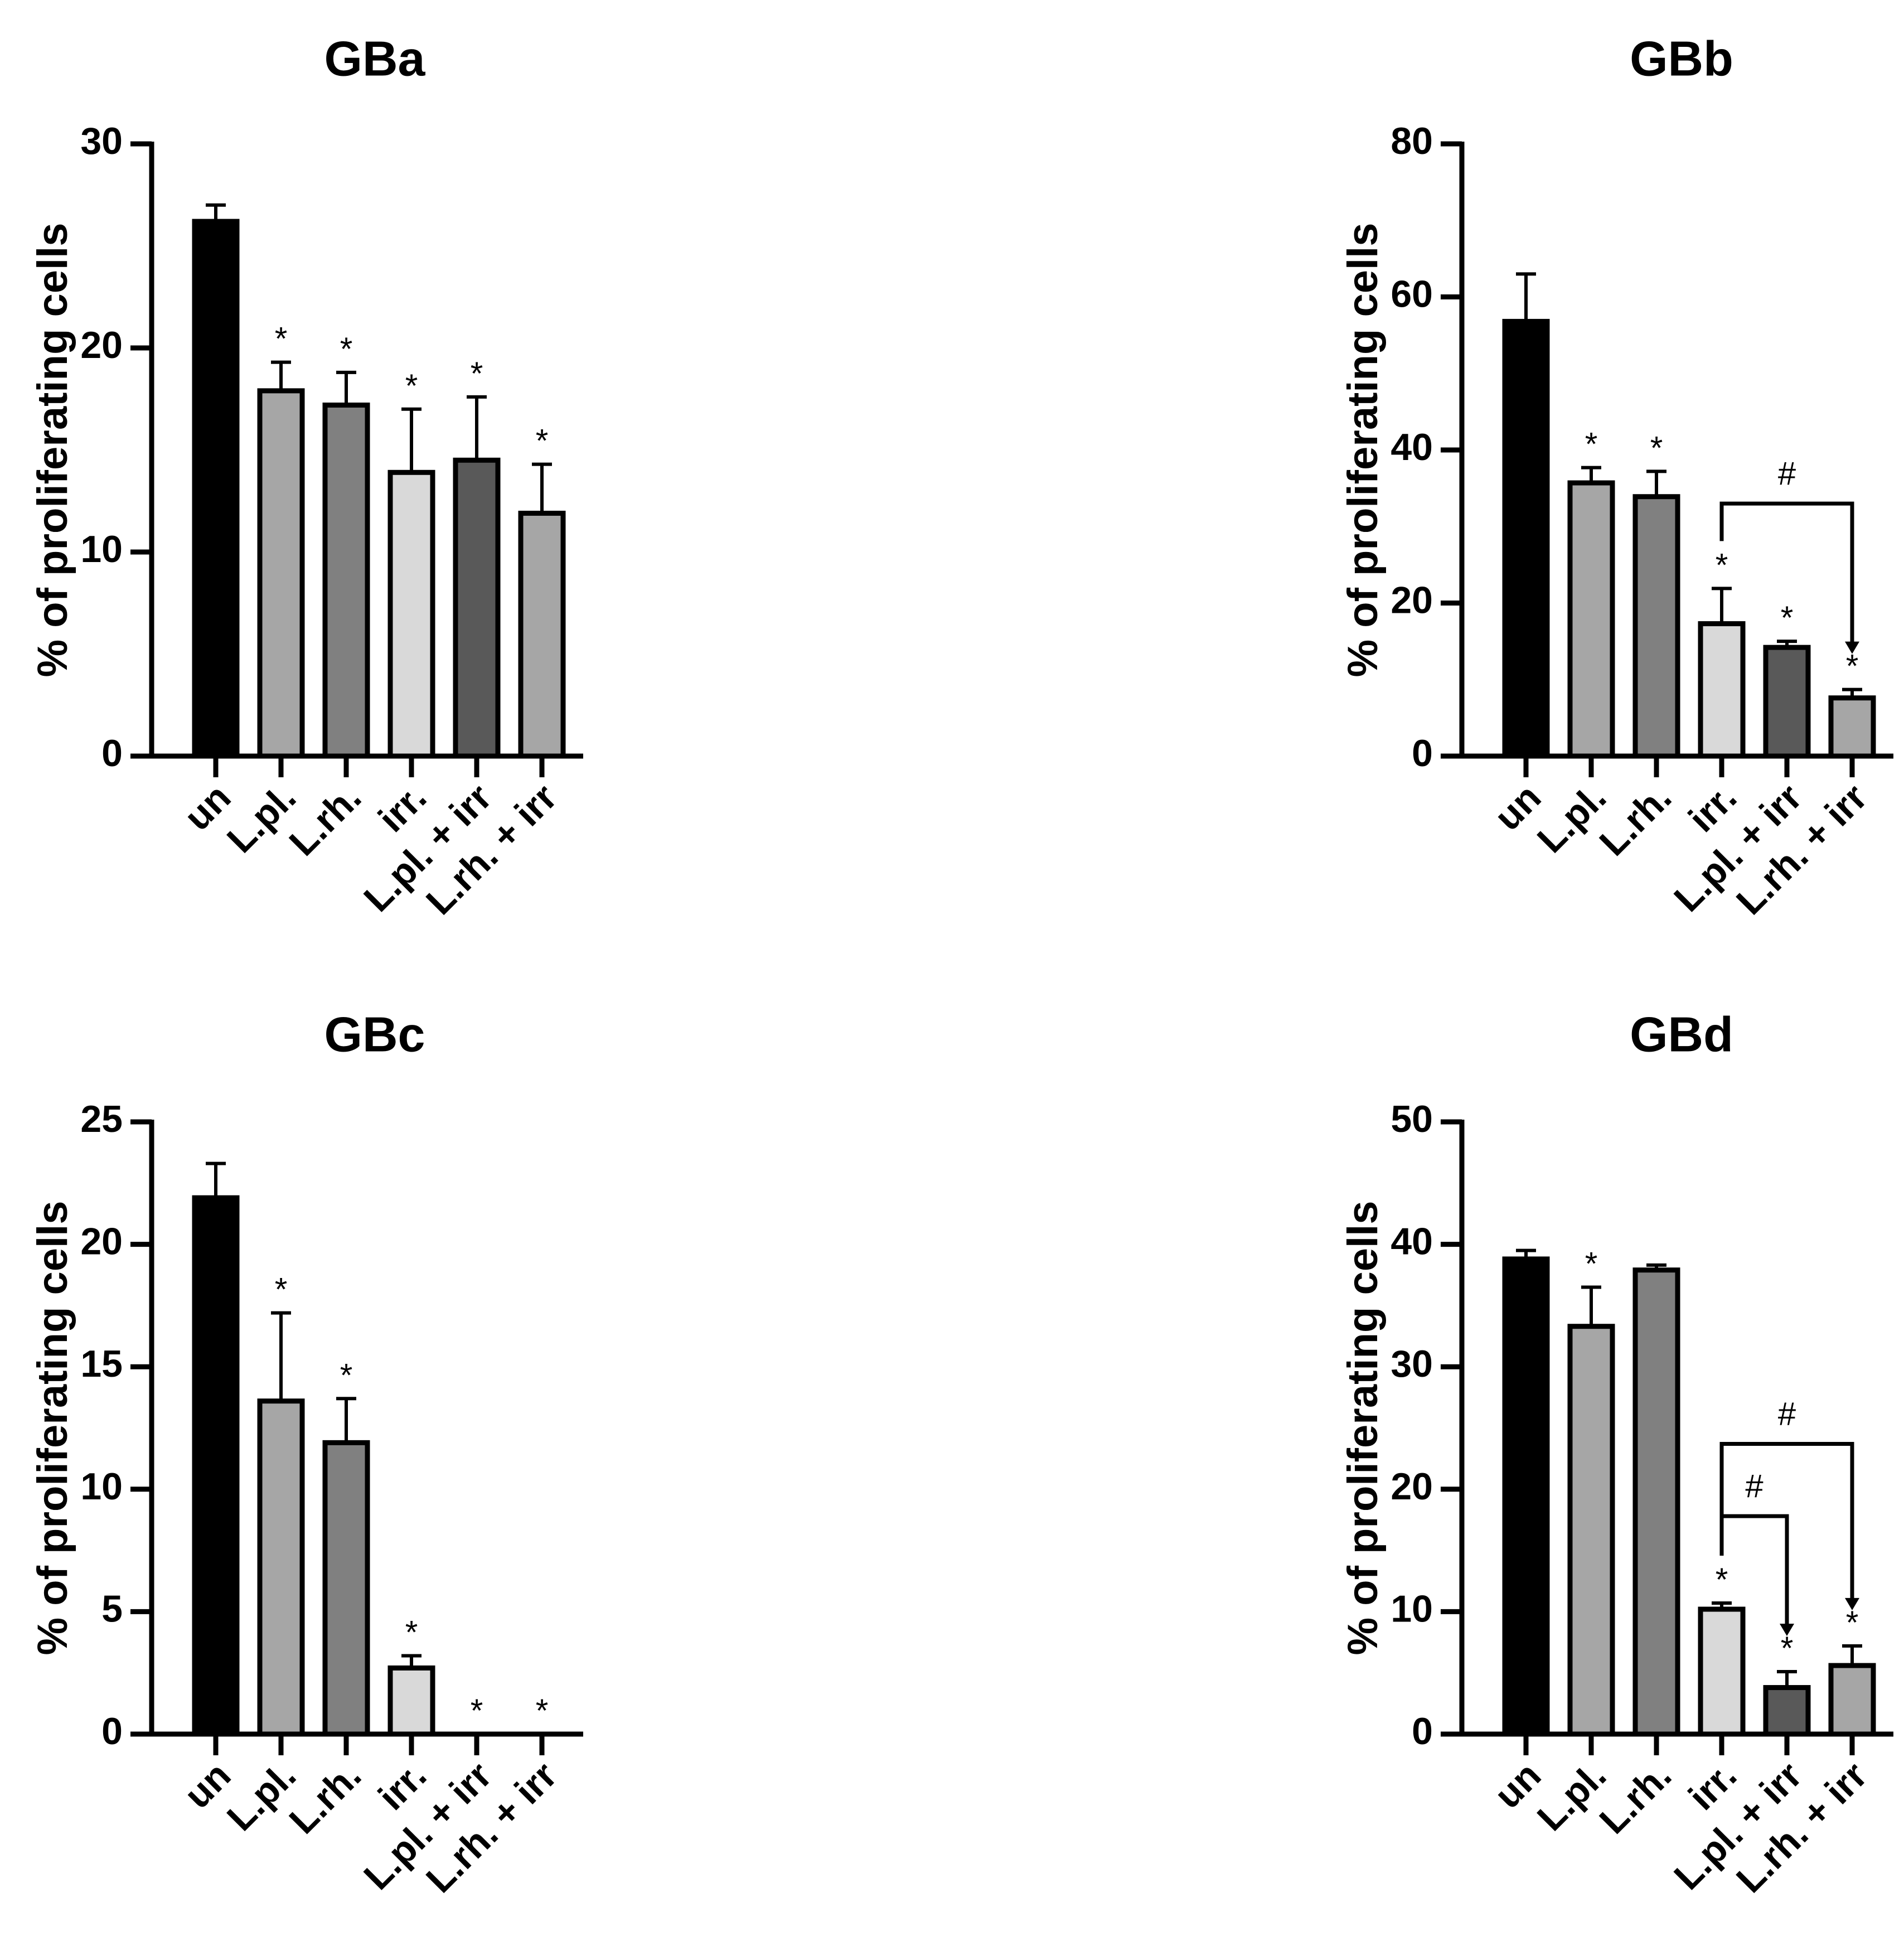 The height and width of the screenshot is (1951, 1904). What do you see at coordinates (1412, 1119) in the screenshot?
I see `y-tick-label: 50` at bounding box center [1412, 1119].